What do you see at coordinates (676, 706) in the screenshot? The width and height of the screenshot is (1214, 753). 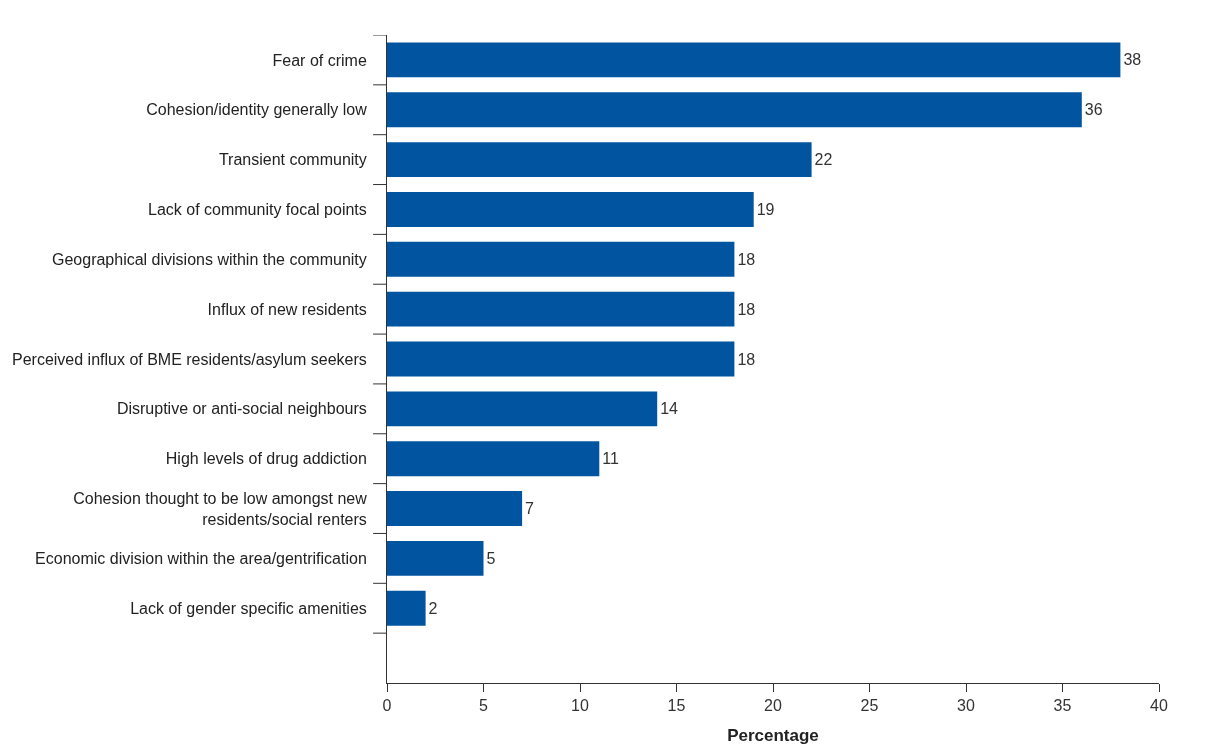 I see `x-tick-label: 15` at bounding box center [676, 706].